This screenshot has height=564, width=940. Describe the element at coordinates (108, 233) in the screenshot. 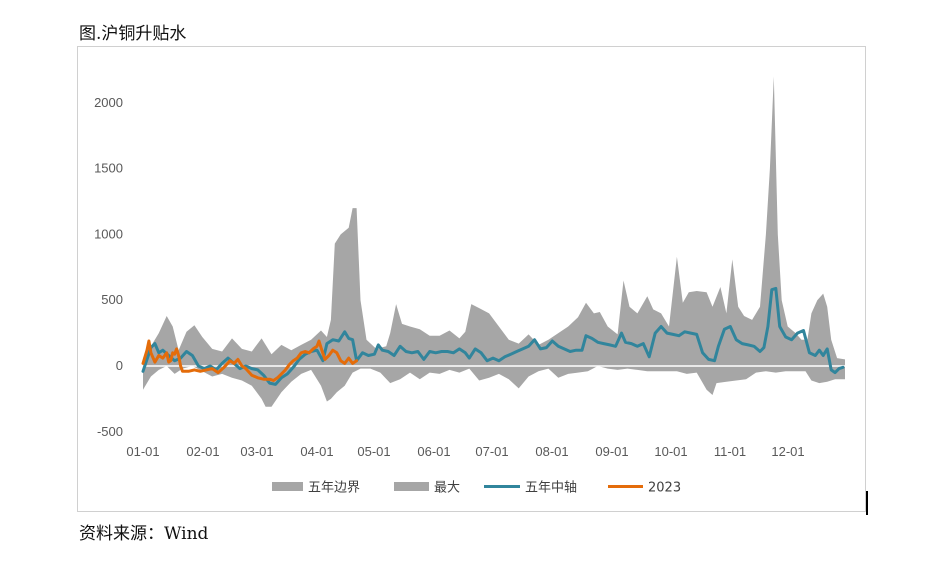

I see `y-tick-label: 1000` at that location.